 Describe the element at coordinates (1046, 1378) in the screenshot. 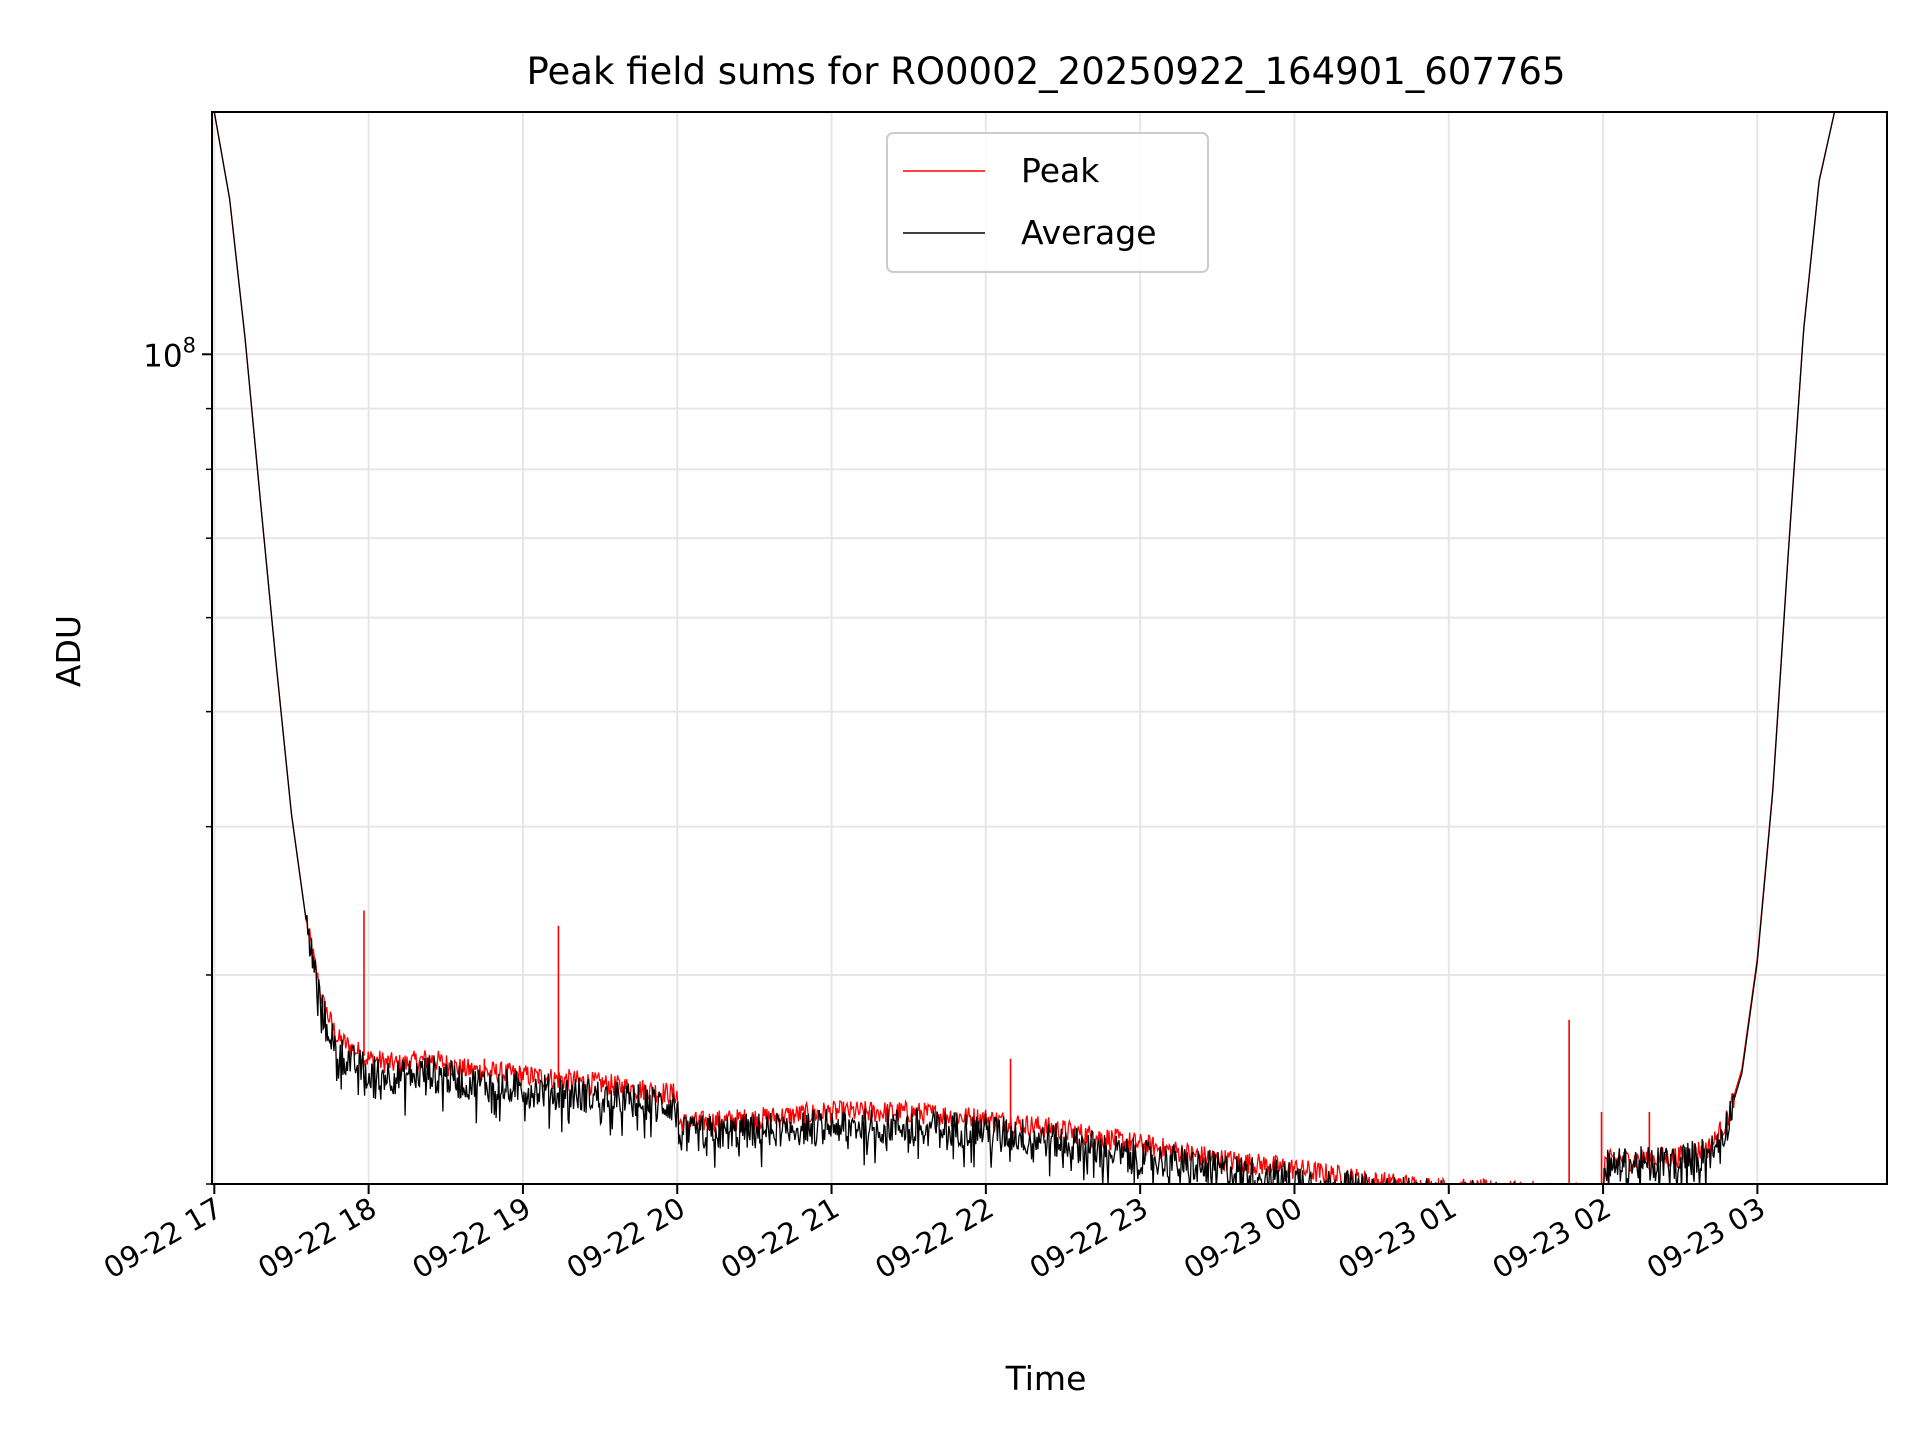

I see `x-axis-label: Time` at that location.